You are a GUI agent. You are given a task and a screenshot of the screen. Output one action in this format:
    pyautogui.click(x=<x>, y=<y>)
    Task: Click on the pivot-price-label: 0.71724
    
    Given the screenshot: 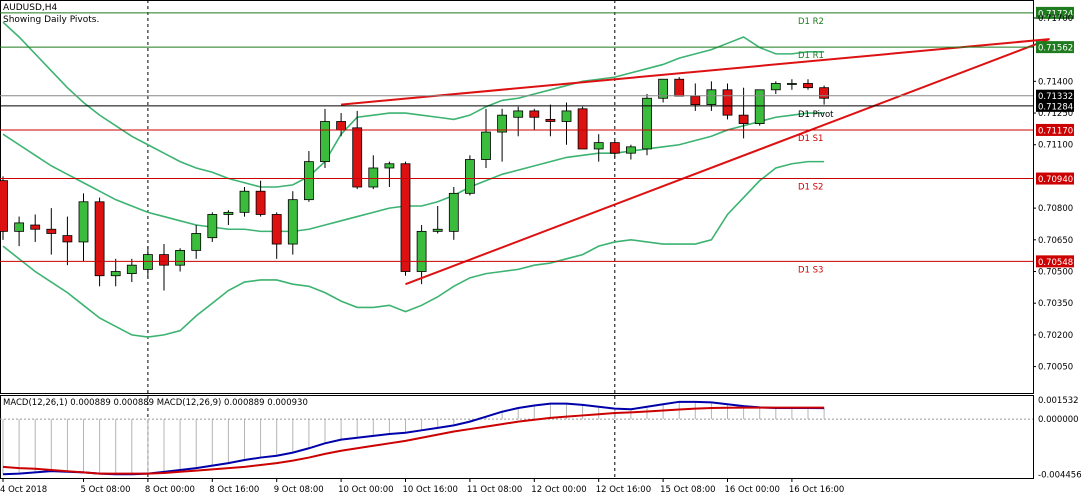 What is the action you would take?
    pyautogui.click(x=1055, y=14)
    